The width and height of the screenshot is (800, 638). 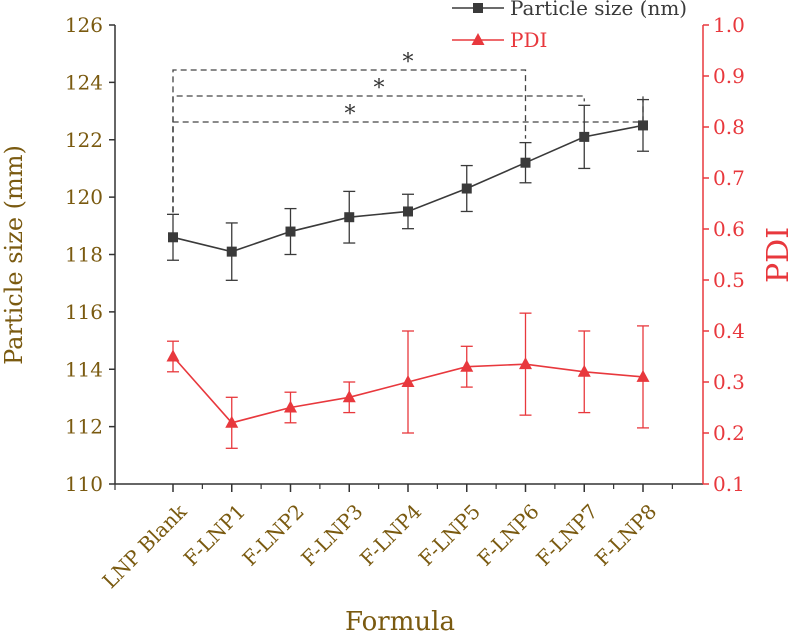 What do you see at coordinates (84, 25) in the screenshot?
I see `left-axis-tick-label: 126` at bounding box center [84, 25].